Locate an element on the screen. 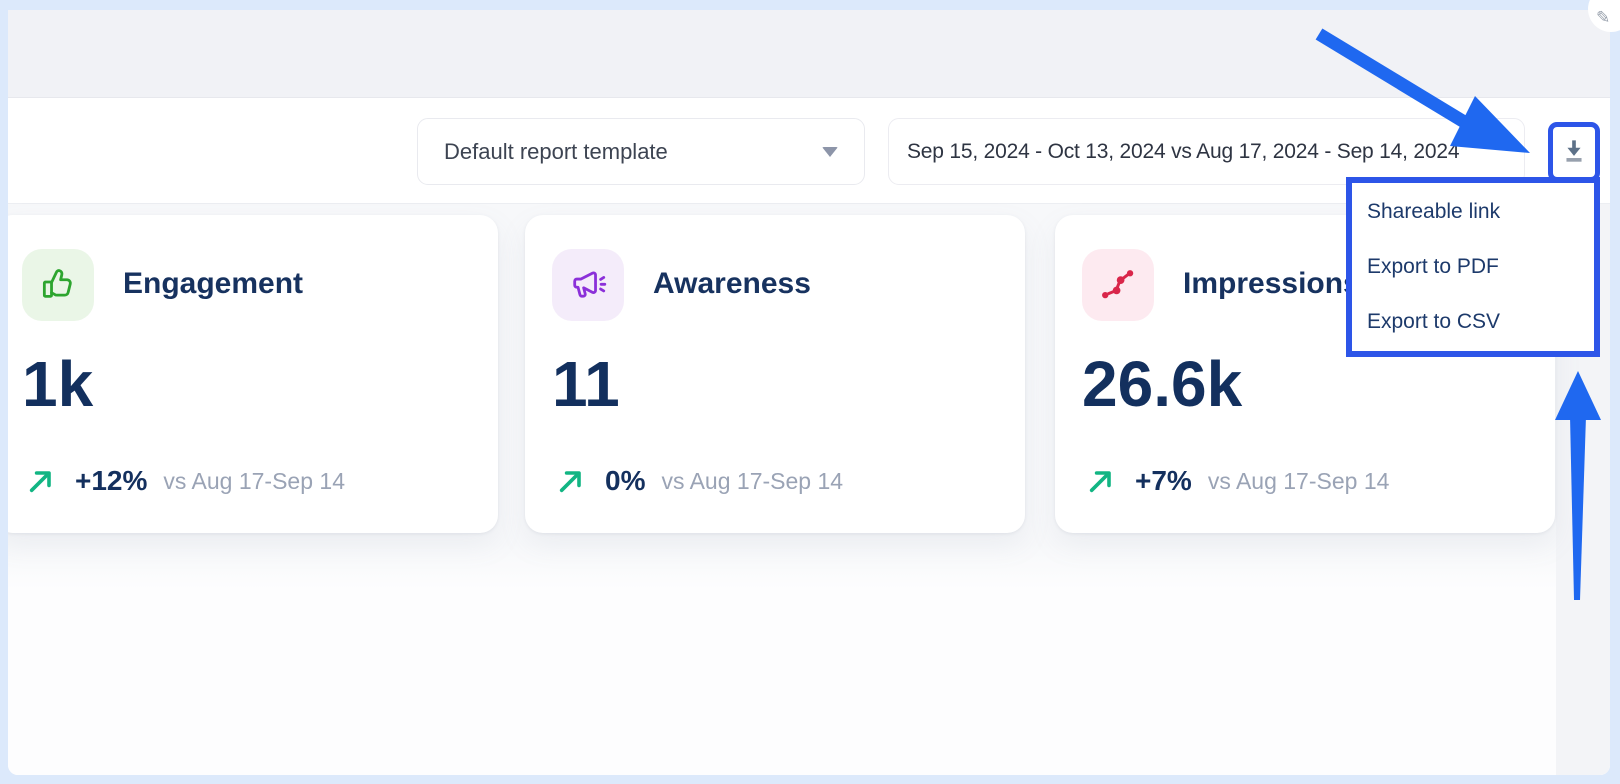 The height and width of the screenshot is (784, 1620). megaphone-icon is located at coordinates (588, 285).